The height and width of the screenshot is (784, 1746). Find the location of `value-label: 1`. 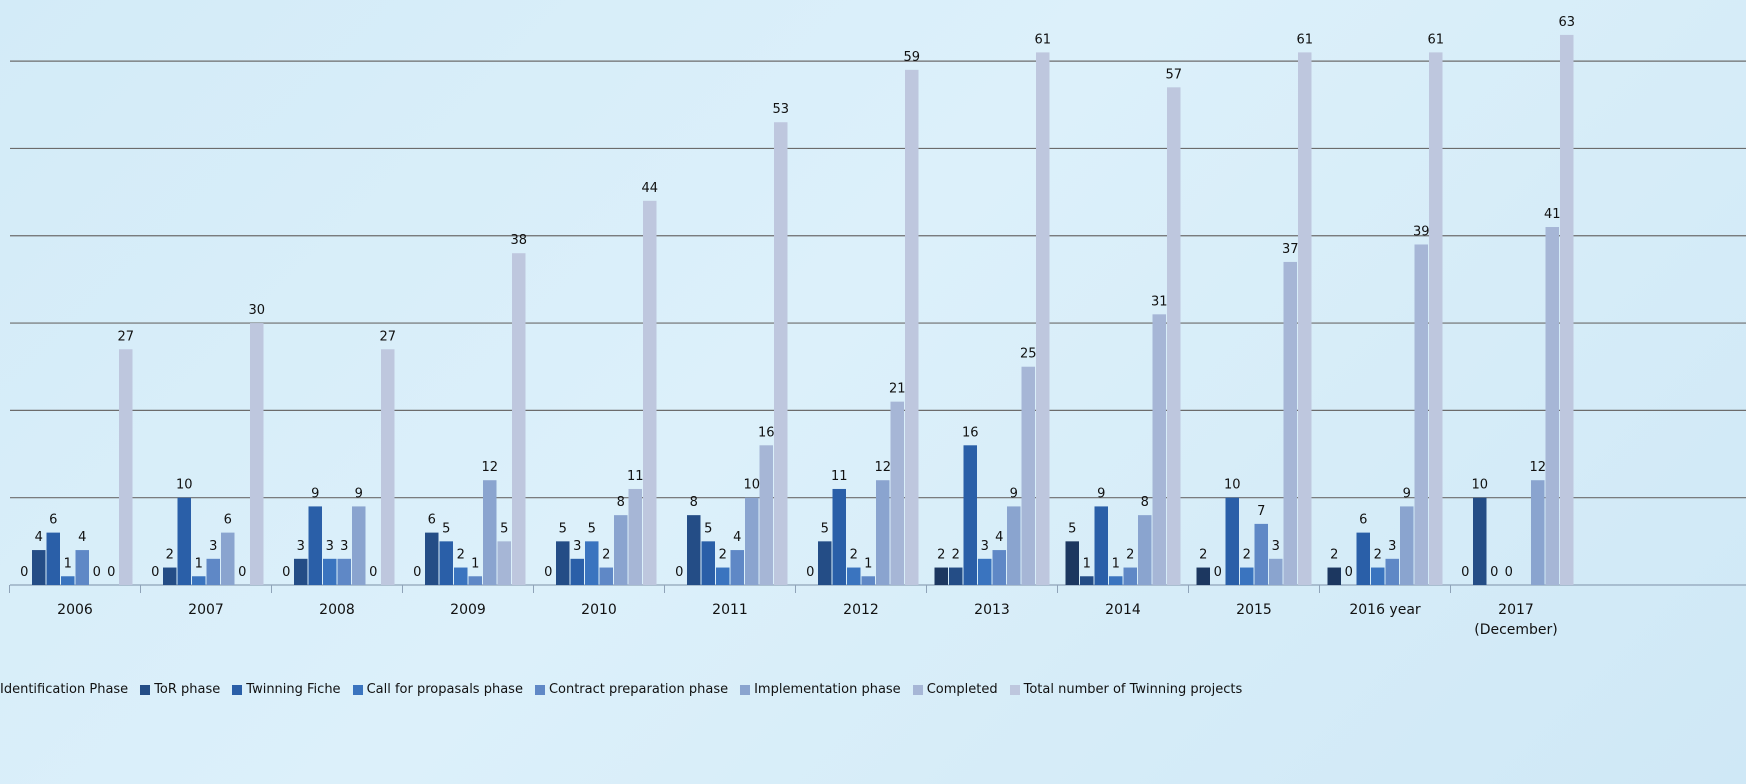

value-label: 1 is located at coordinates (475, 563).